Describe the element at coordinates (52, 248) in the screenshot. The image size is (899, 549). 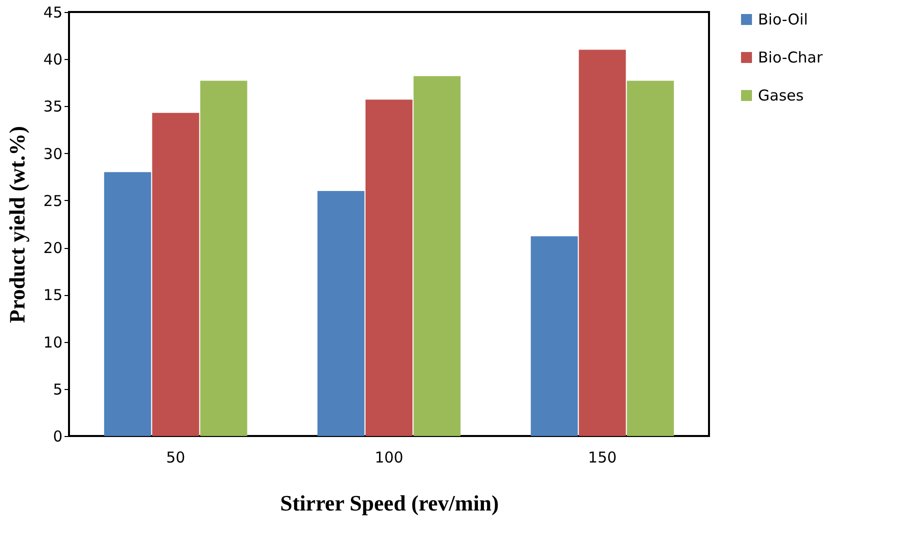
I see `y-tick-label: 20` at that location.